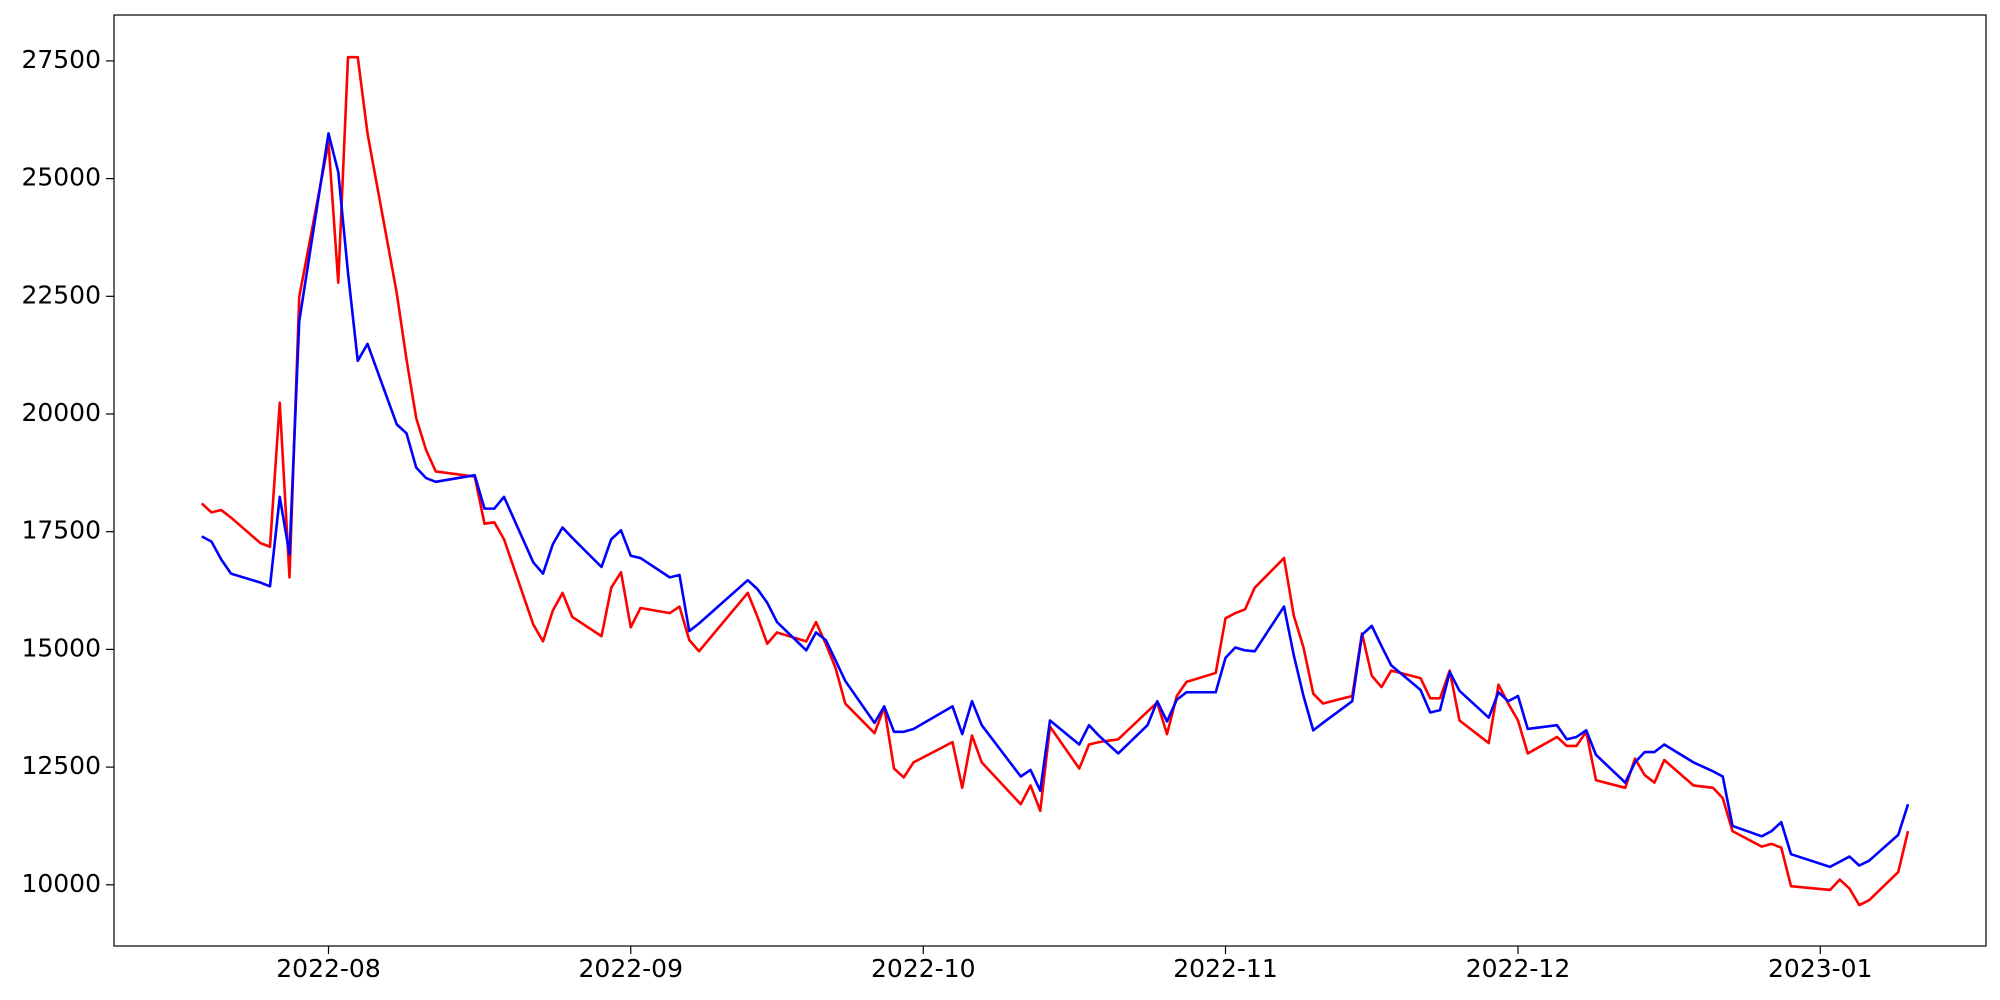 This screenshot has width=2000, height=1000. What do you see at coordinates (631, 968) in the screenshot?
I see `x-tick-label: 2022-09` at bounding box center [631, 968].